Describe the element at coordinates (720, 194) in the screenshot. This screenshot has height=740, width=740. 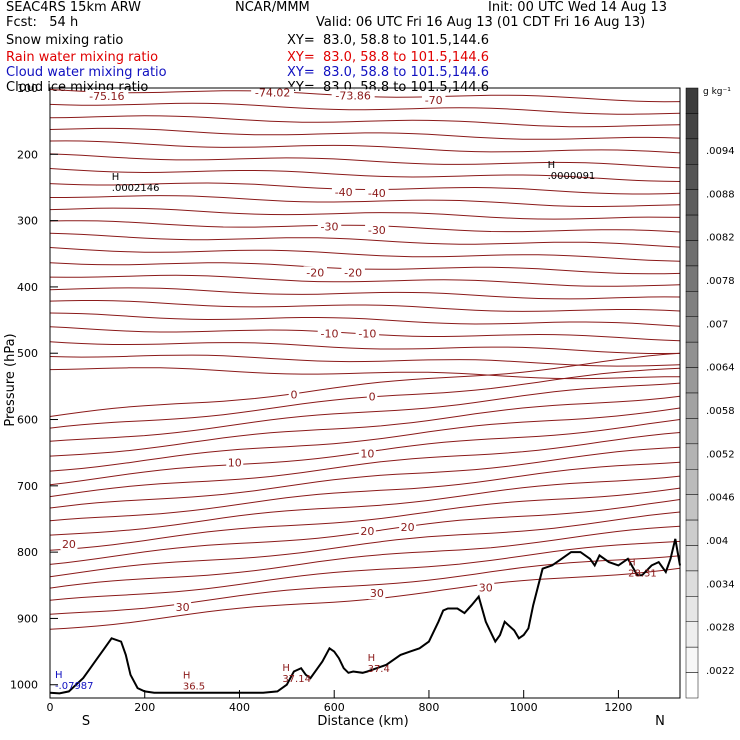
I see `colorbar-label: .0088` at that location.